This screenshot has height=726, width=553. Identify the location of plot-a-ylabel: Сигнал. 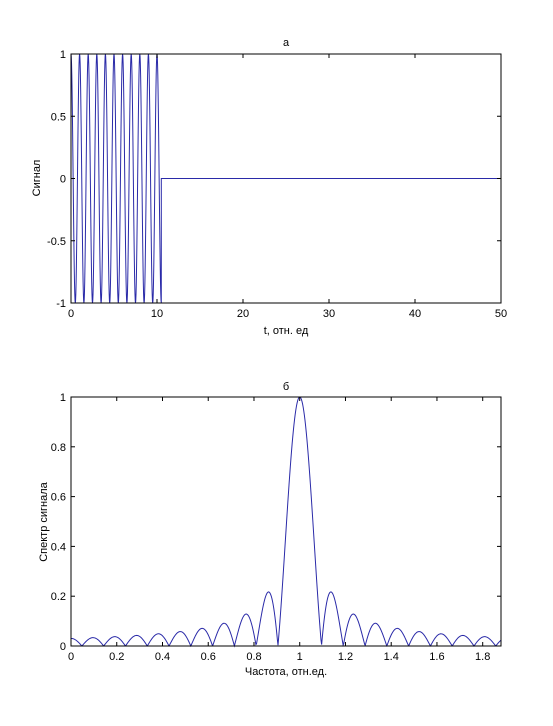
(37, 178).